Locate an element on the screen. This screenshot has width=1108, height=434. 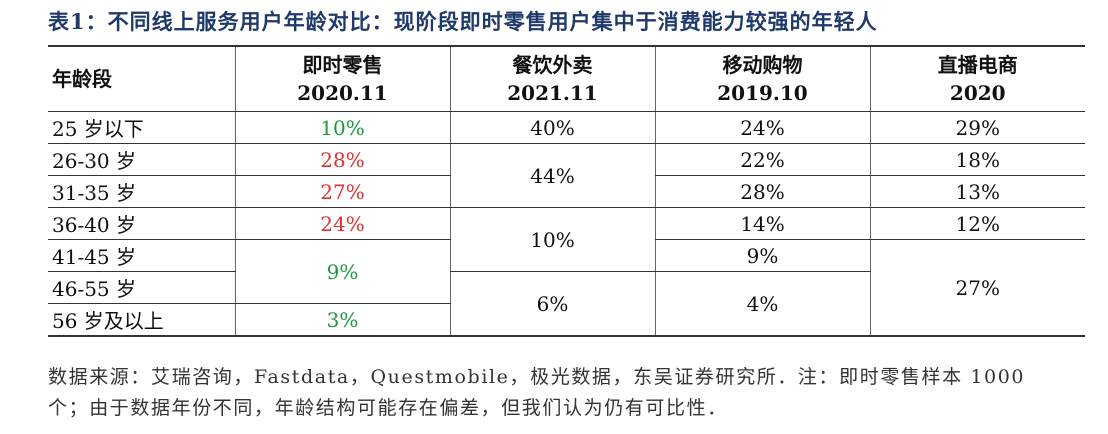
age-group: 26-30 岁 is located at coordinates (141, 159).